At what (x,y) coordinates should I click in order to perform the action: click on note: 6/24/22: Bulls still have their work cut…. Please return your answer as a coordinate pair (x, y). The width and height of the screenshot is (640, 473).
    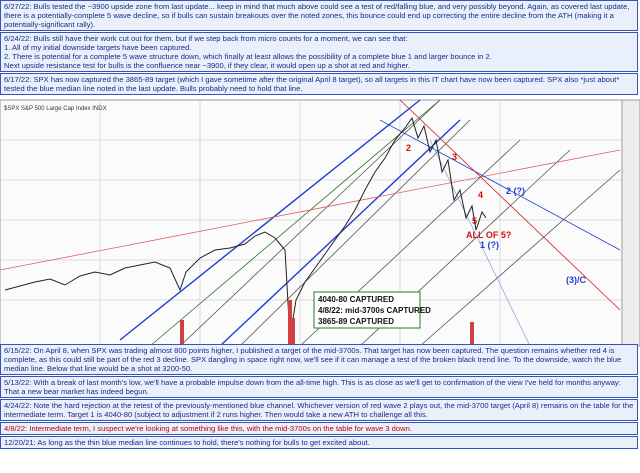
    Looking at the image, I should click on (319, 52).